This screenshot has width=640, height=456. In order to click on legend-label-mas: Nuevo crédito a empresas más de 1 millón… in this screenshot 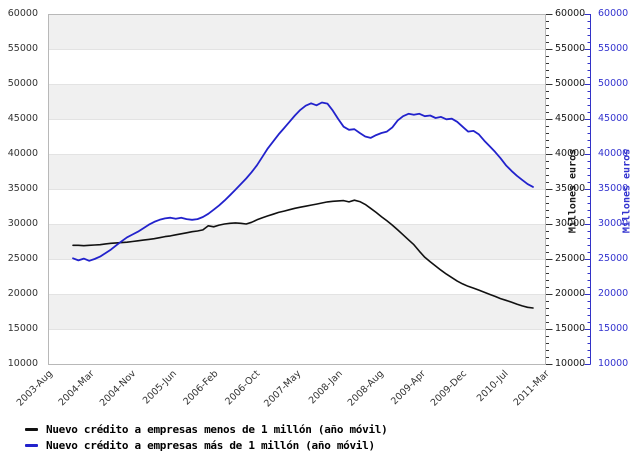, I will do `click(210, 445)`.